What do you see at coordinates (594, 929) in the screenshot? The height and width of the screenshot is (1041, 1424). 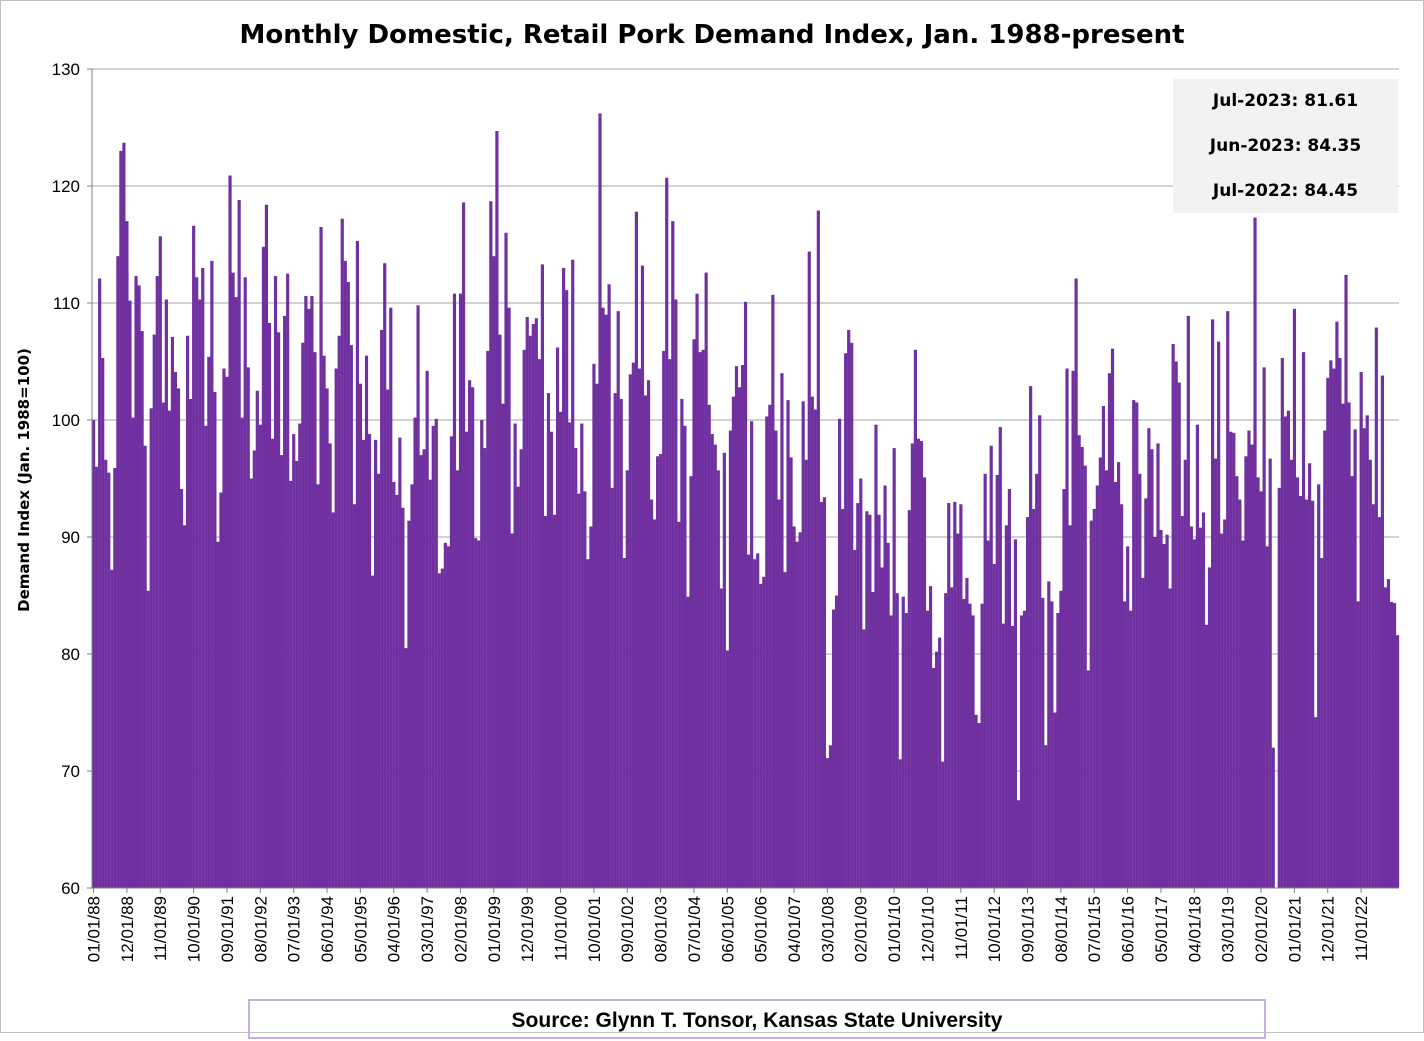 I see `x-tick-label: 10/01/01` at bounding box center [594, 929].